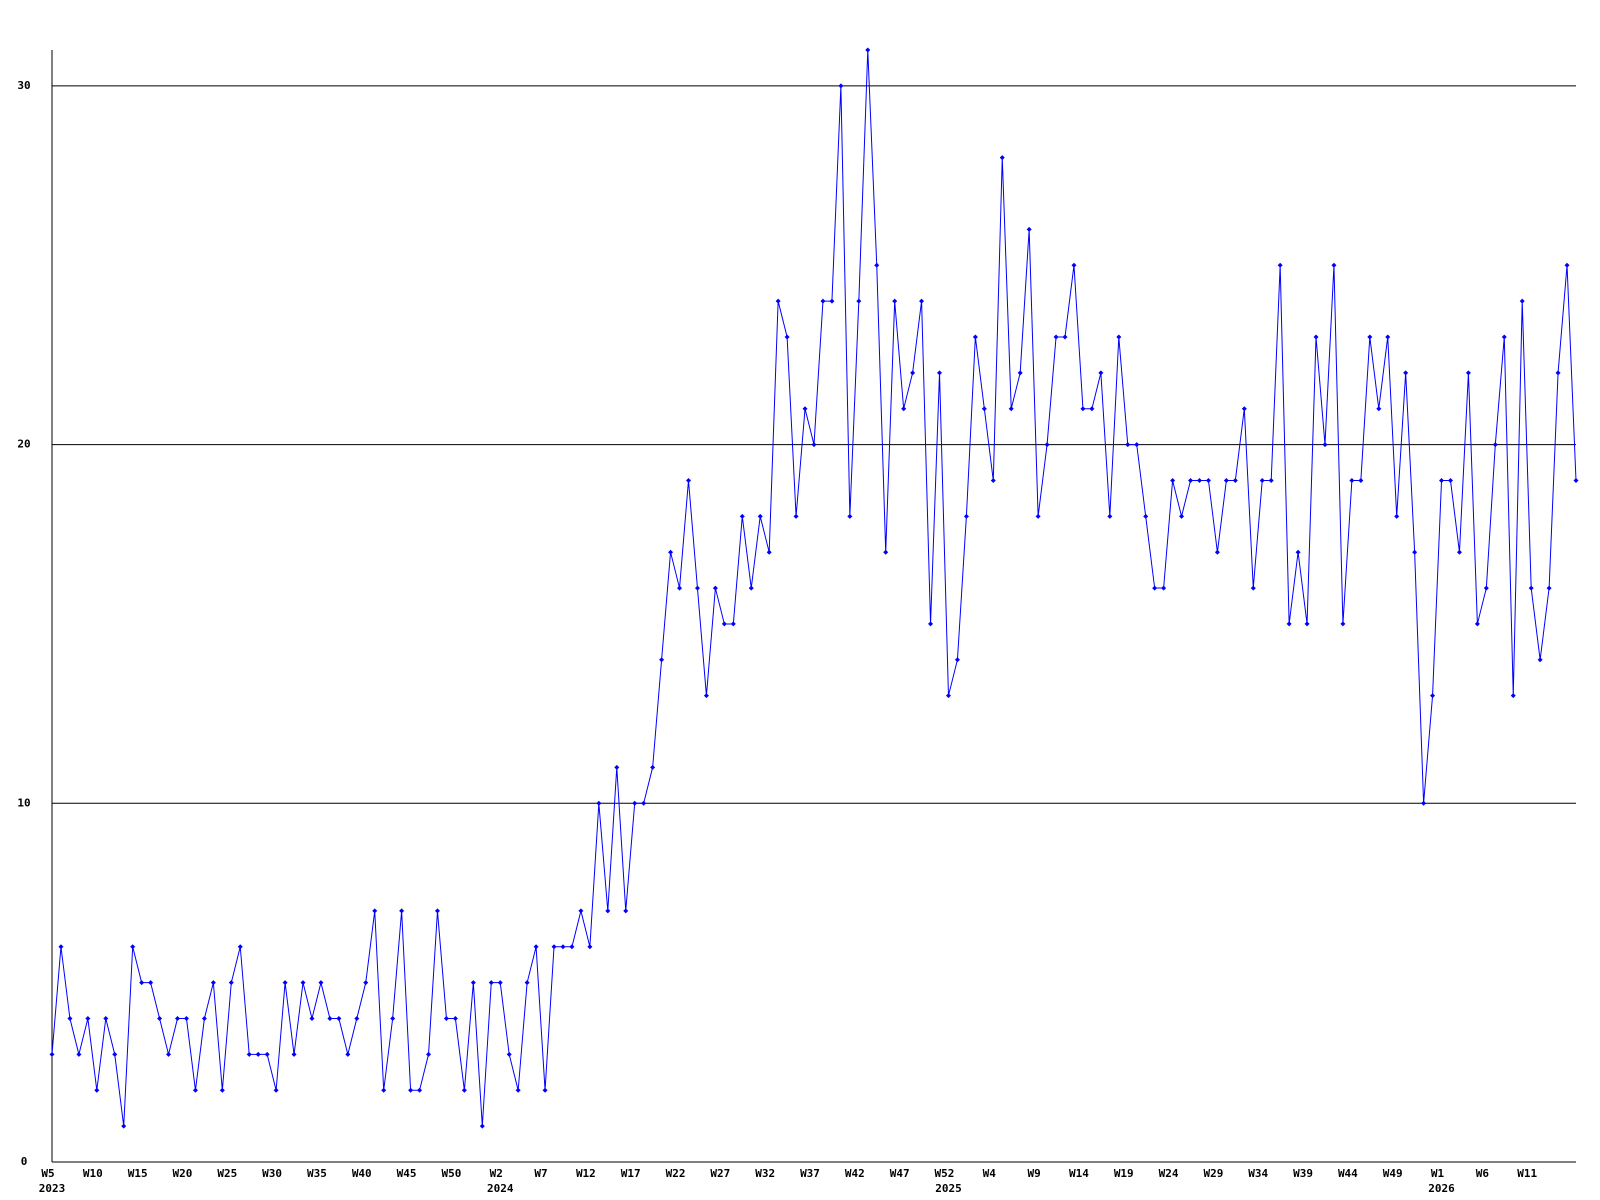 The width and height of the screenshot is (1600, 1200). What do you see at coordinates (676, 1173) in the screenshot?
I see `x-tick-label: W22` at bounding box center [676, 1173].